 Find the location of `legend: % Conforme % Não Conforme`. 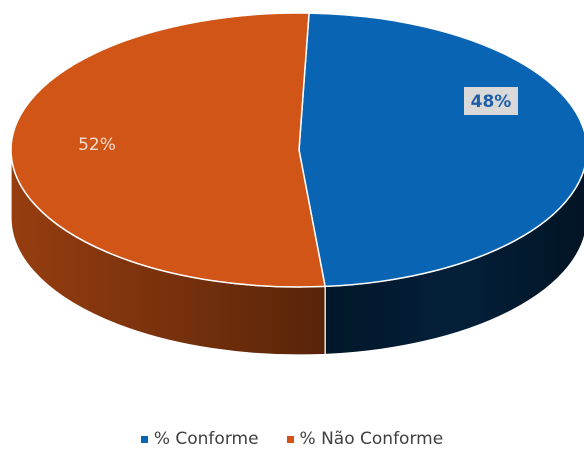

legend: % Conforme % Não Conforme is located at coordinates (292, 439).